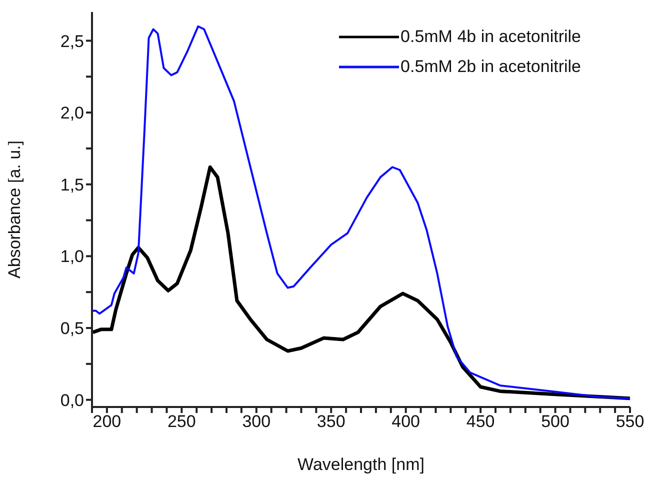  I want to click on x-axis-title: Wavelength [nm], so click(361, 464).